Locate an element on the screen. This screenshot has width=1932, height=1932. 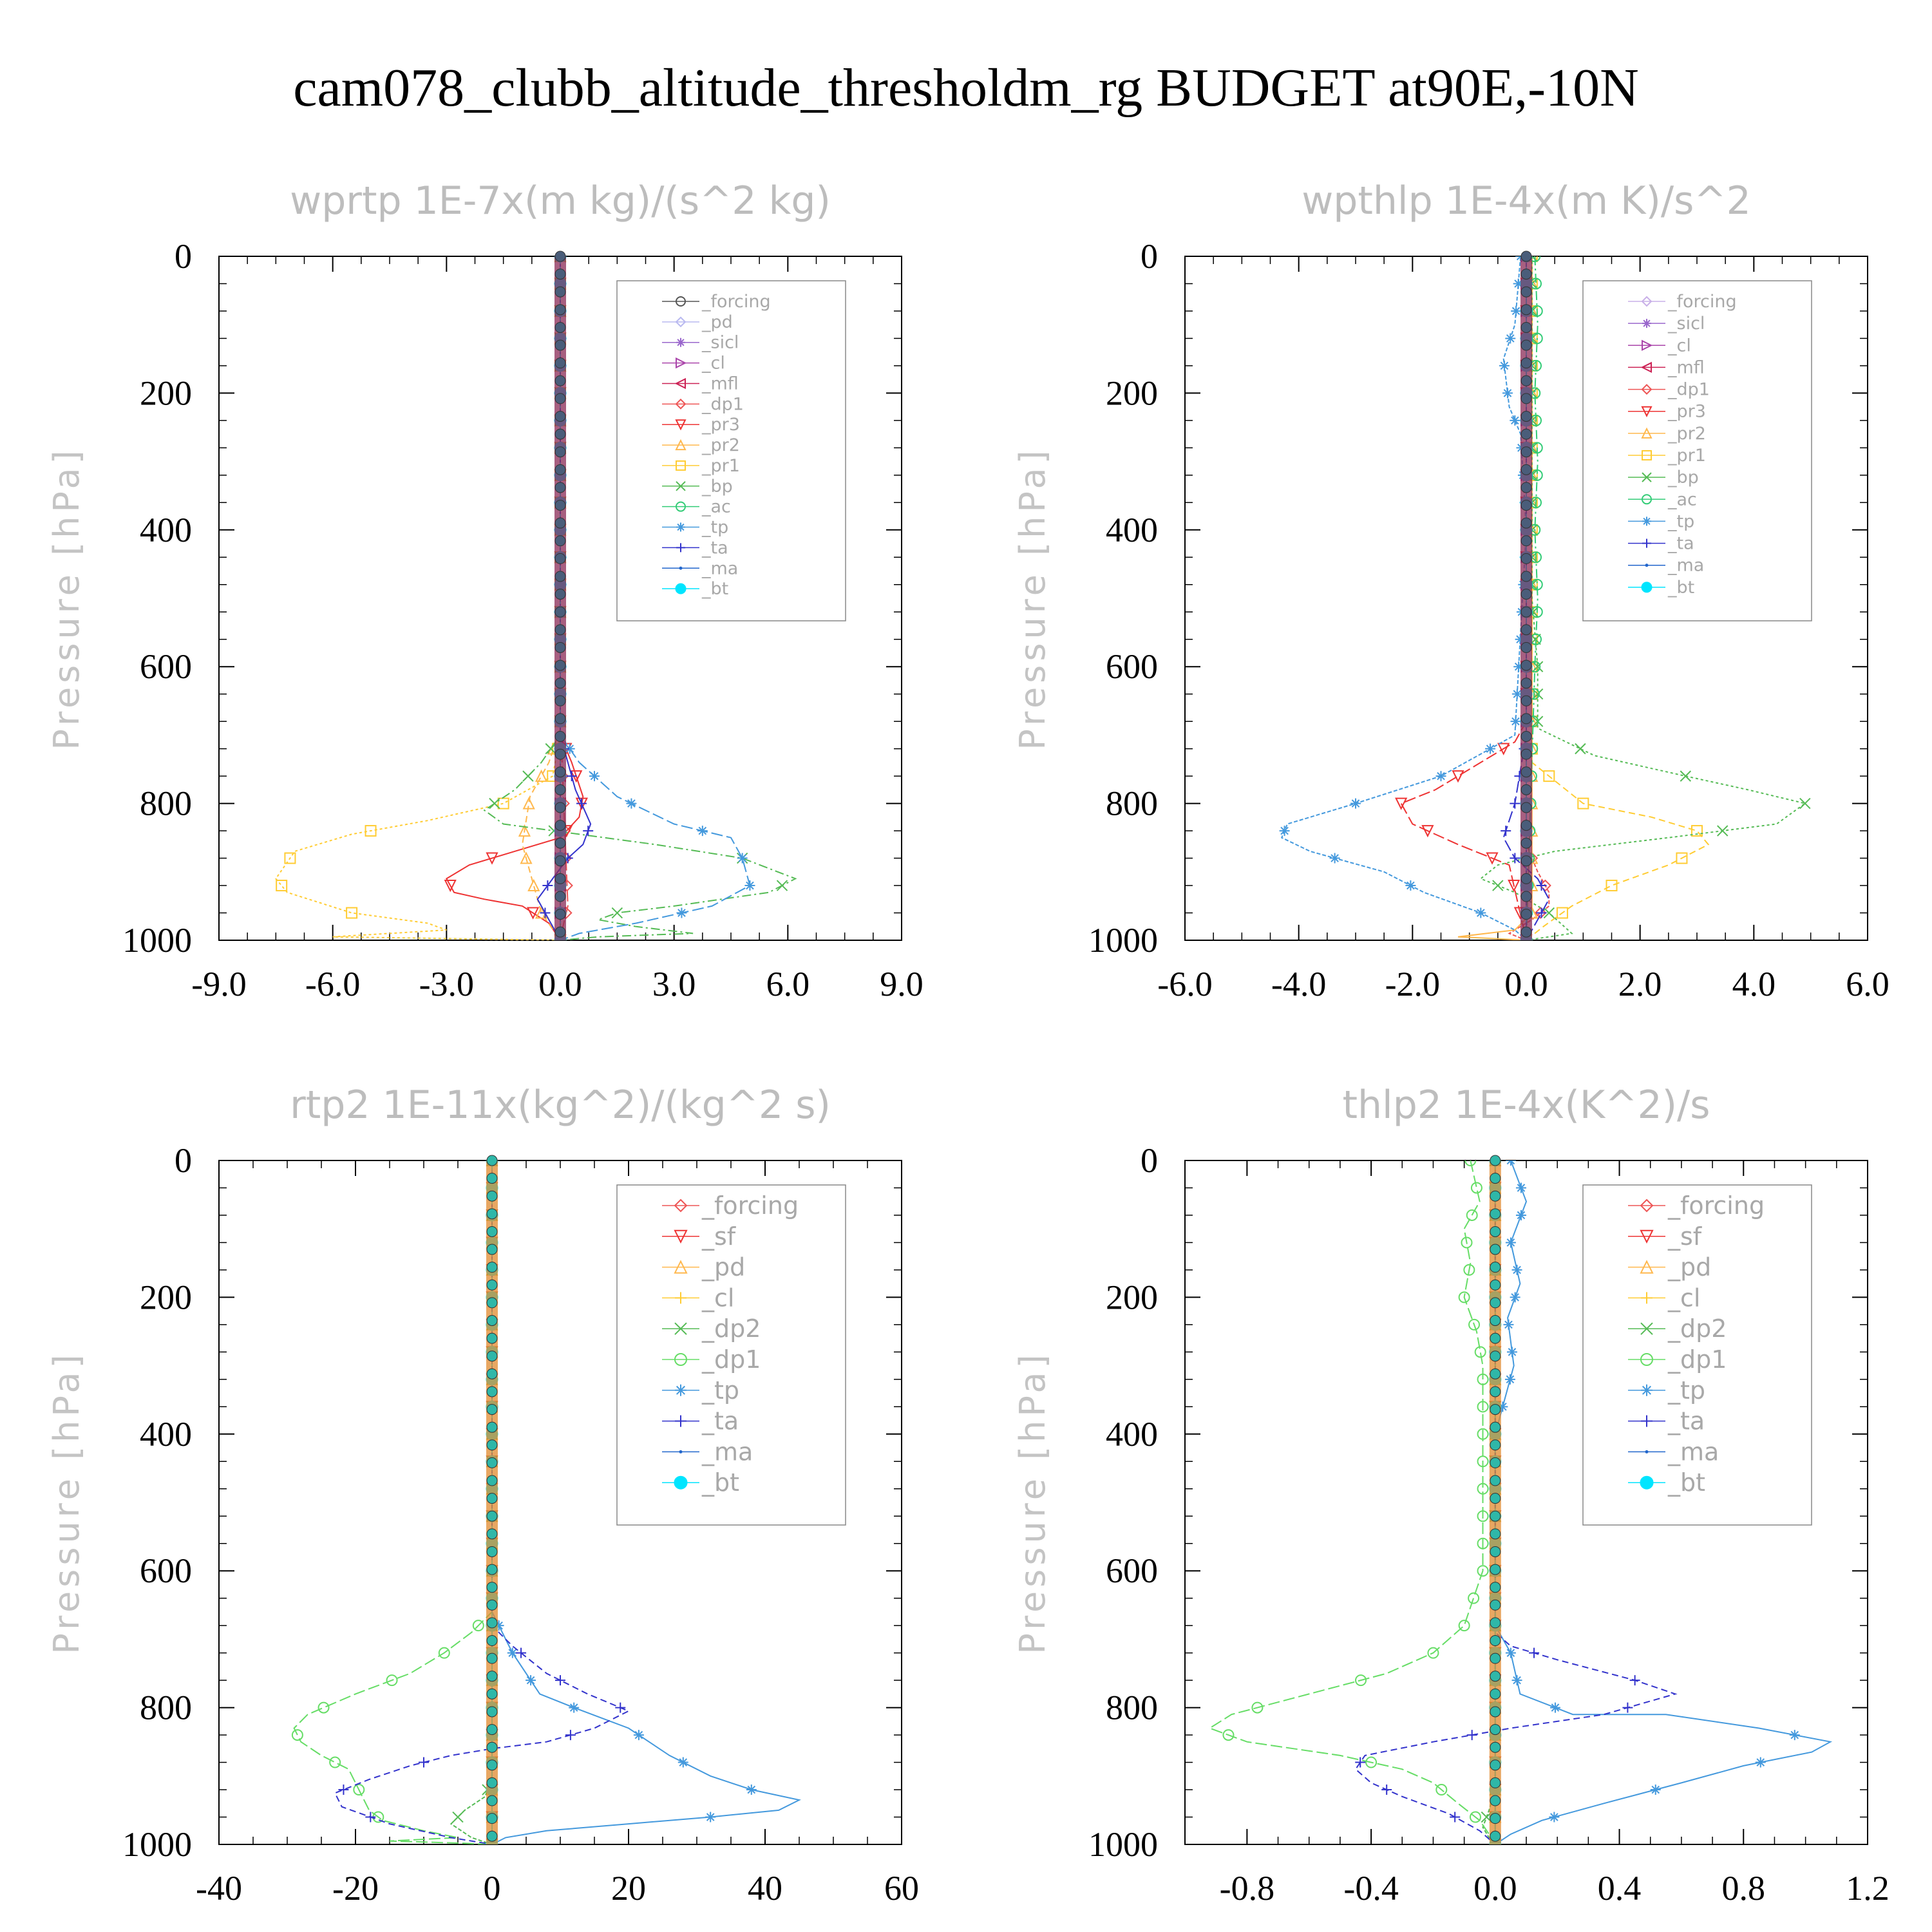
x-tick-label: 0.0 is located at coordinates (560, 984).